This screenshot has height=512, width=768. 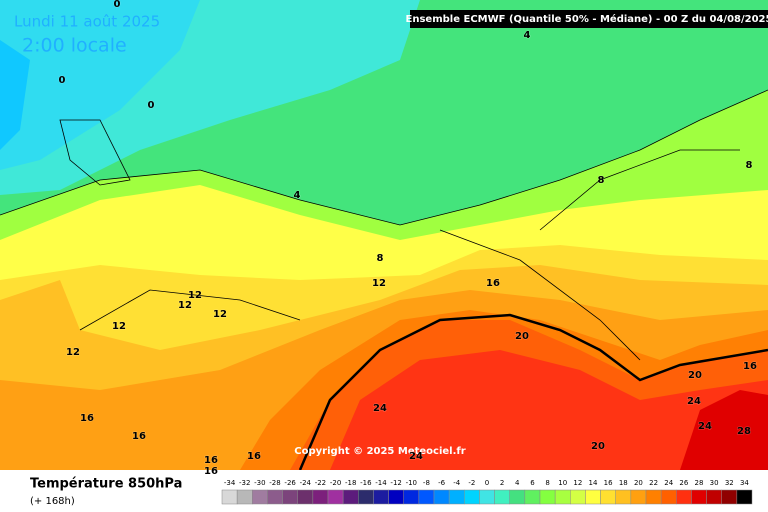 I want to click on date: Lundi 11 août 2025, so click(x=87, y=22).